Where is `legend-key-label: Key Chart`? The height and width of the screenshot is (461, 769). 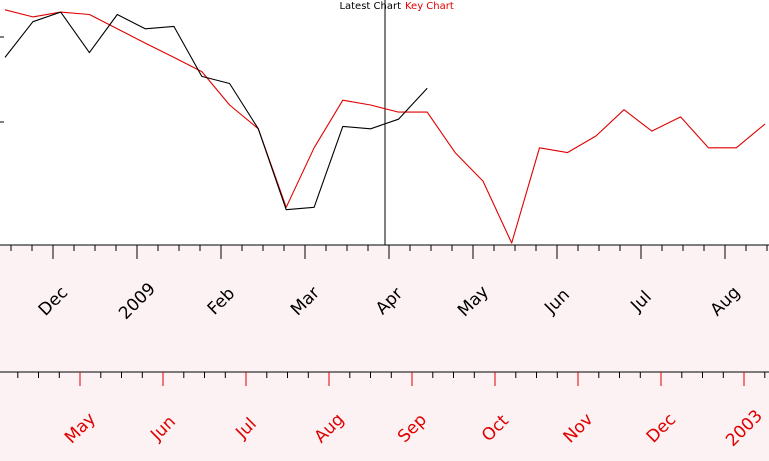
legend-key-label: Key Chart is located at coordinates (429, 6).